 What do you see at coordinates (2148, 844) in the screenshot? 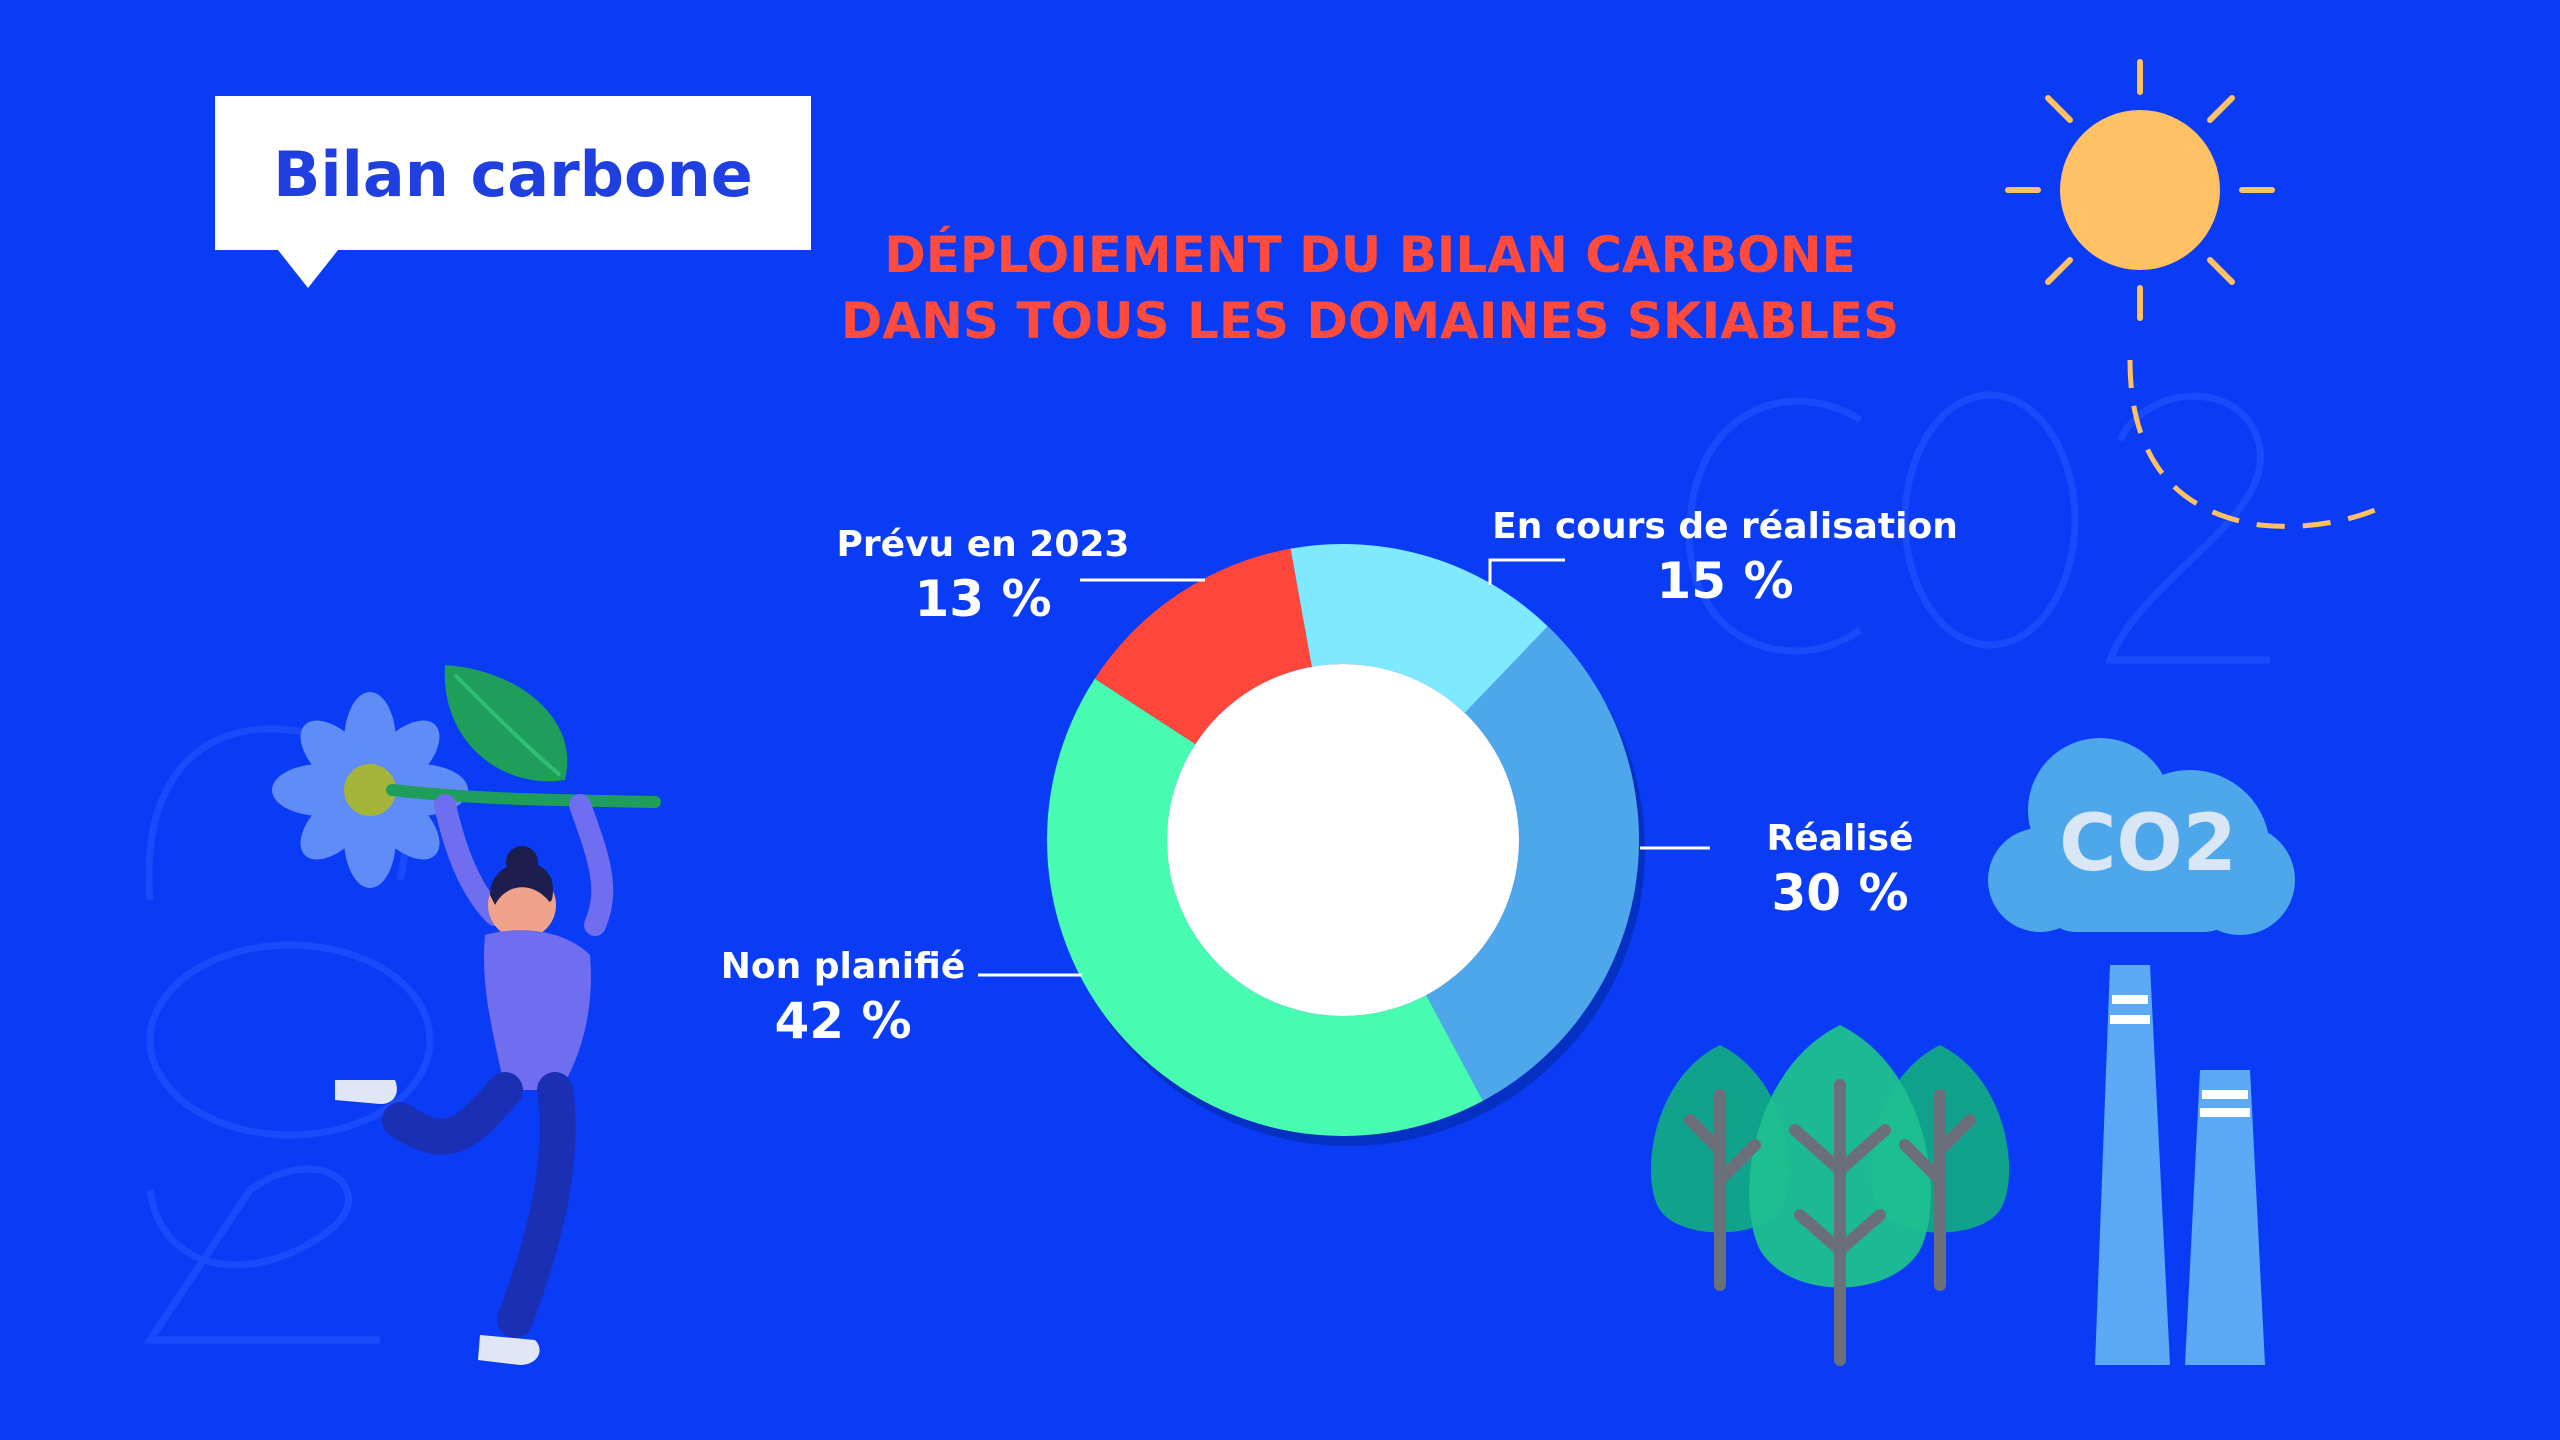
I see `cloud-co2-label: CO2` at bounding box center [2148, 844].